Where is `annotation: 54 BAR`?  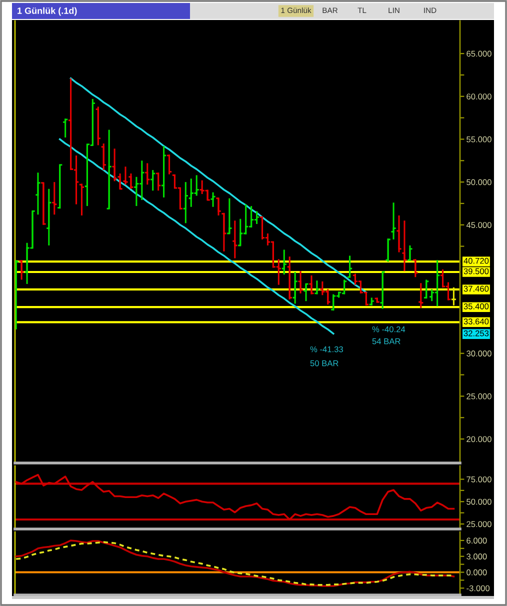
annotation: 54 BAR is located at coordinates (386, 341).